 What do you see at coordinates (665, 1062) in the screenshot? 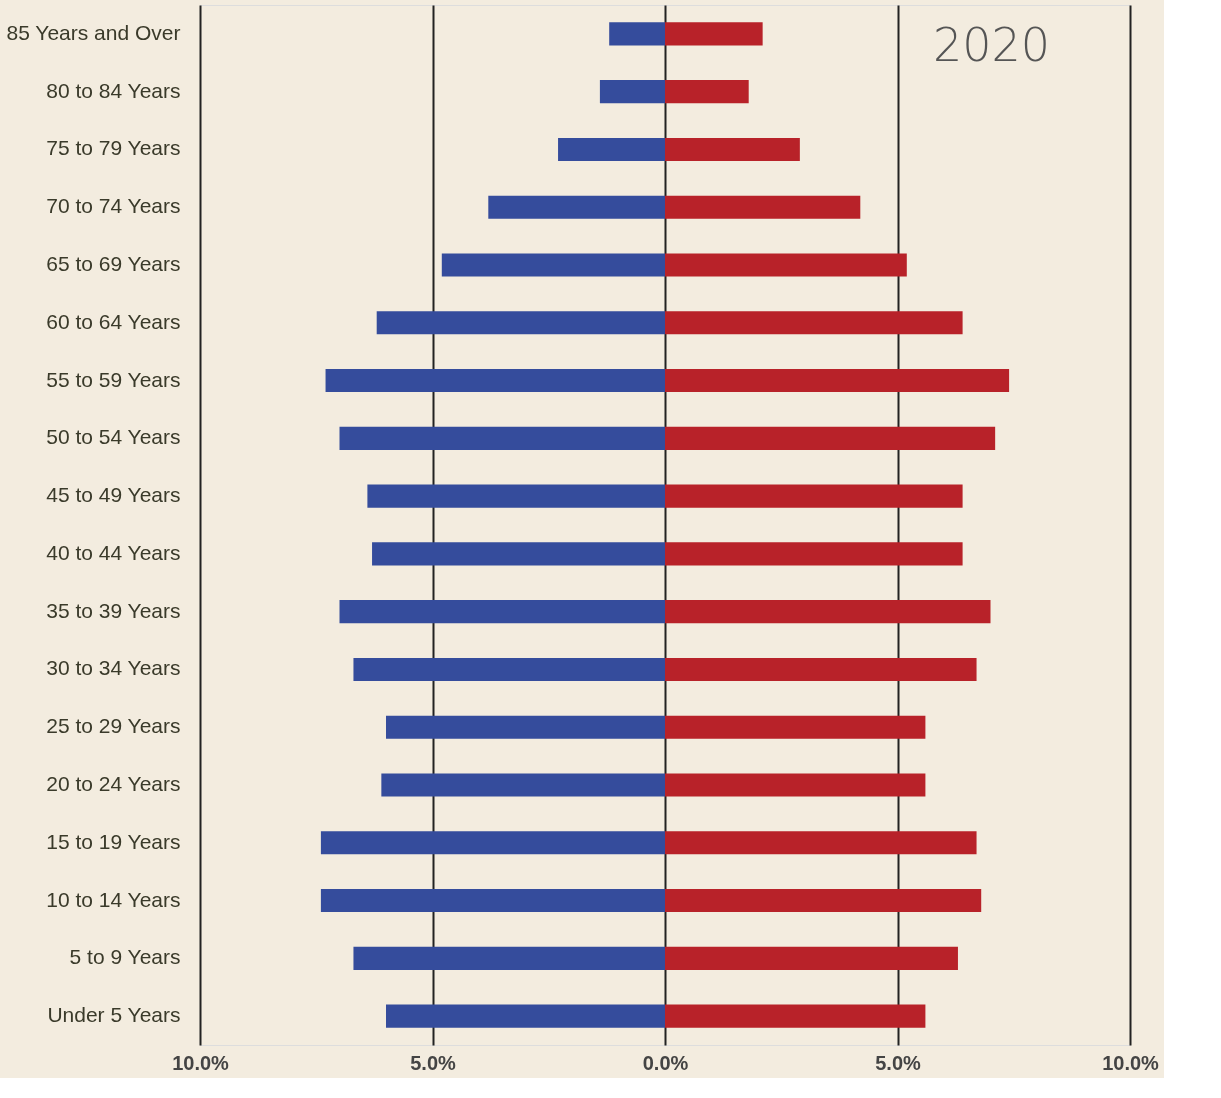
I see `x-tick-label: 0.0%` at bounding box center [665, 1062].